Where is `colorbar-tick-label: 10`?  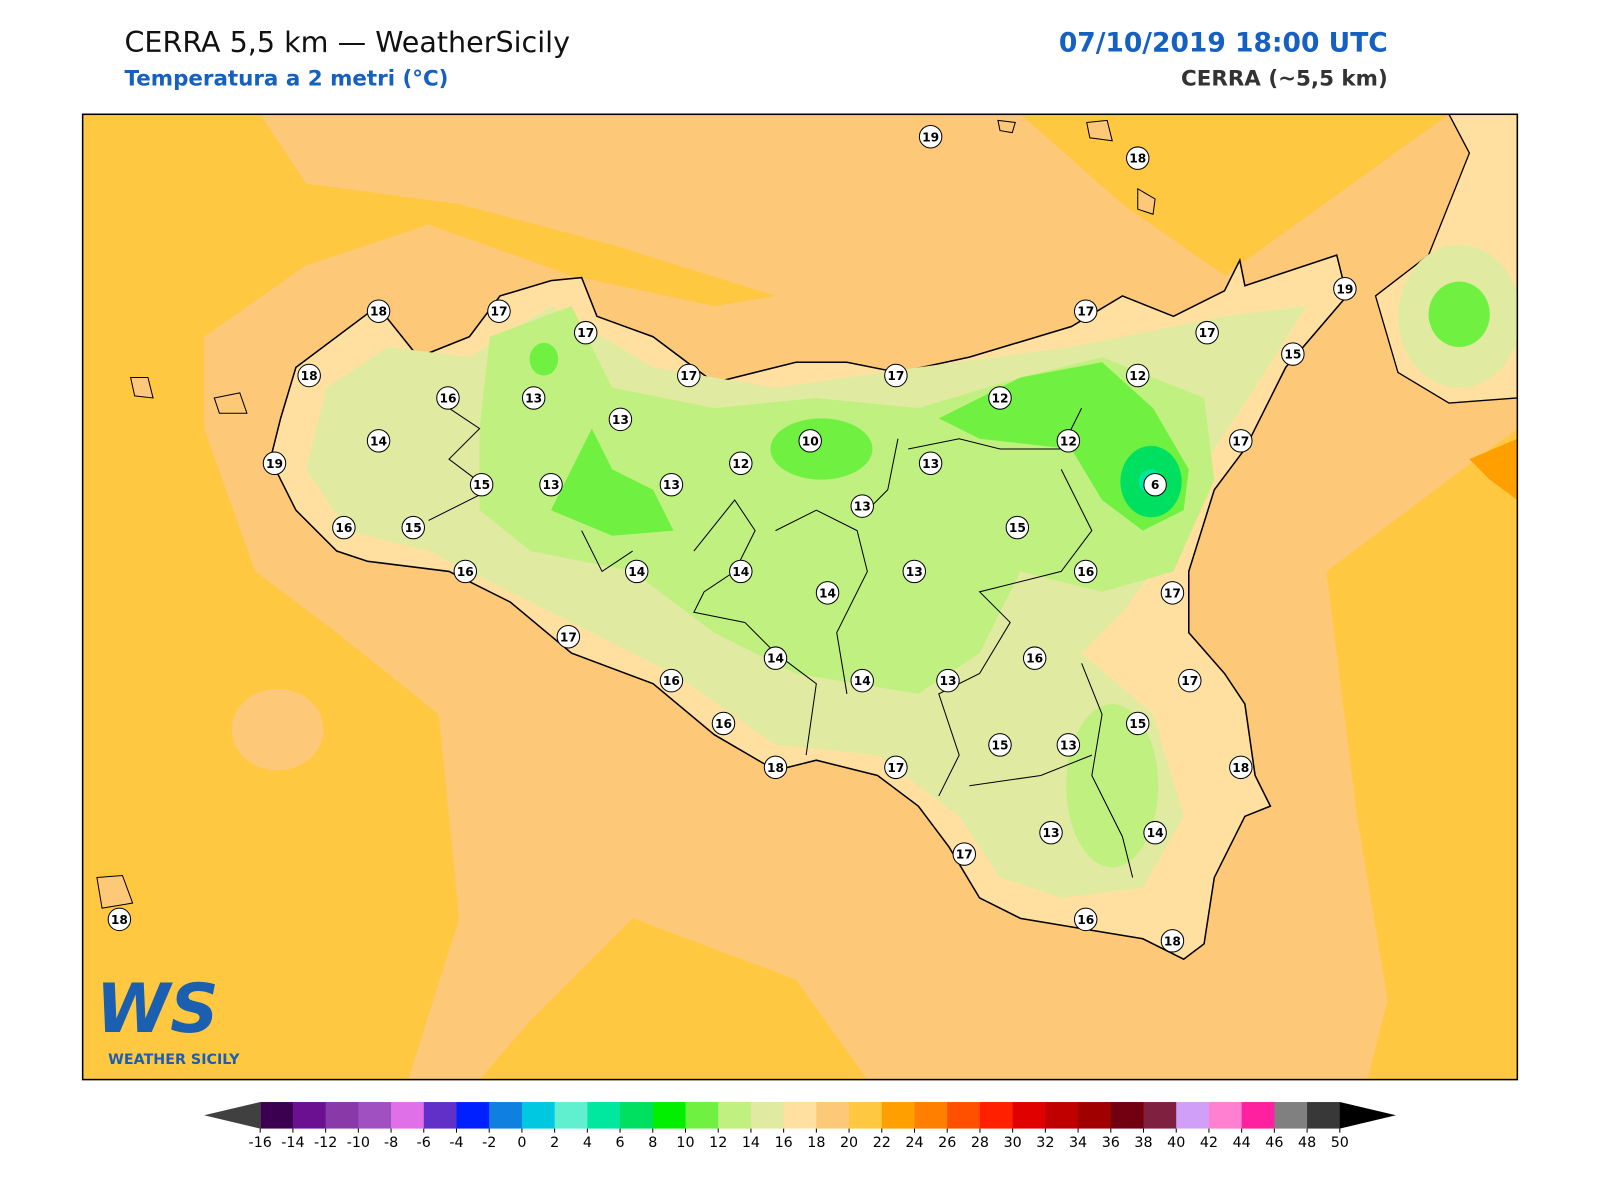 colorbar-tick-label: 10 is located at coordinates (685, 1143).